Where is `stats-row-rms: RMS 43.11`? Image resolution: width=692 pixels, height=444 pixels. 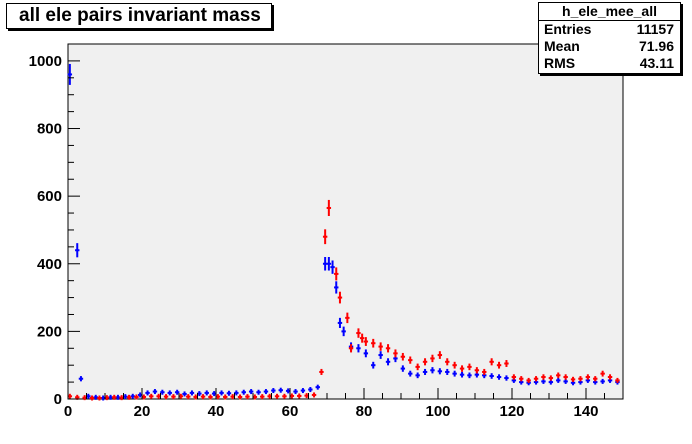
stats-row-rms: RMS 43.11 is located at coordinates (609, 63).